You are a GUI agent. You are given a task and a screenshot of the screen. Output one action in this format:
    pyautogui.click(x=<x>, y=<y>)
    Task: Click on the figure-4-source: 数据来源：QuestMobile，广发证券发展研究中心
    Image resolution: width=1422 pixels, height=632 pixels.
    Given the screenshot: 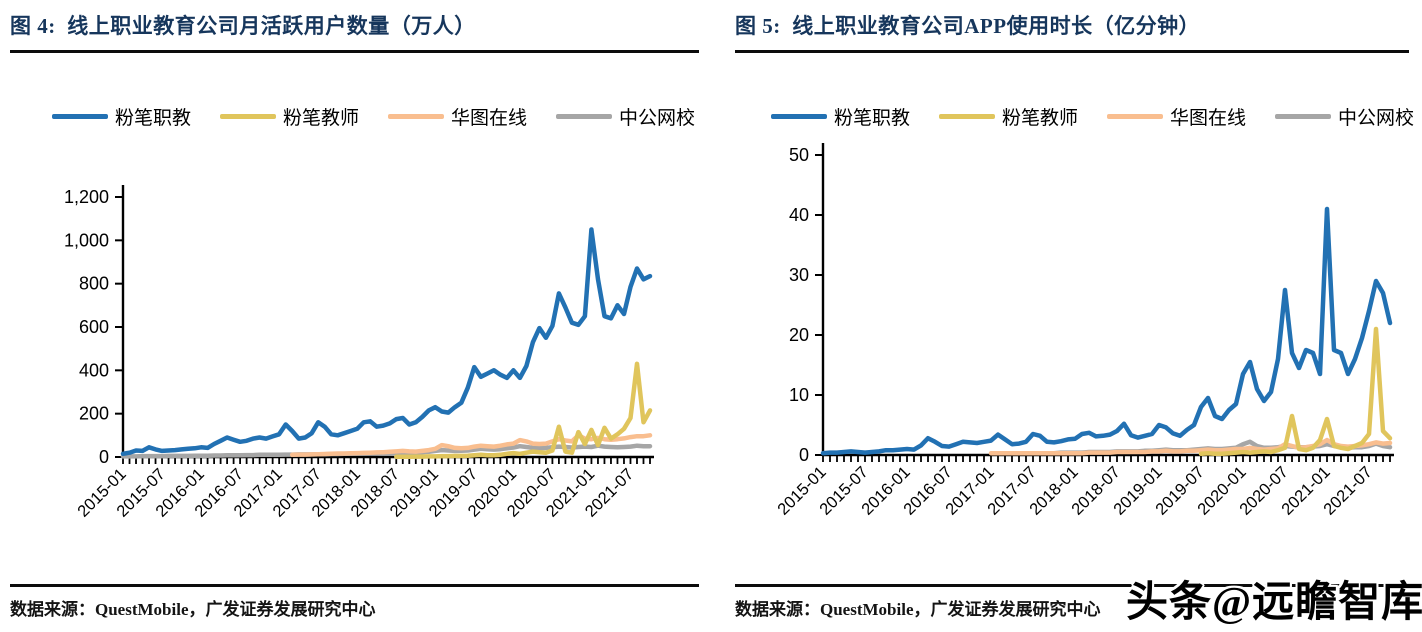 What is the action you would take?
    pyautogui.click(x=193, y=609)
    